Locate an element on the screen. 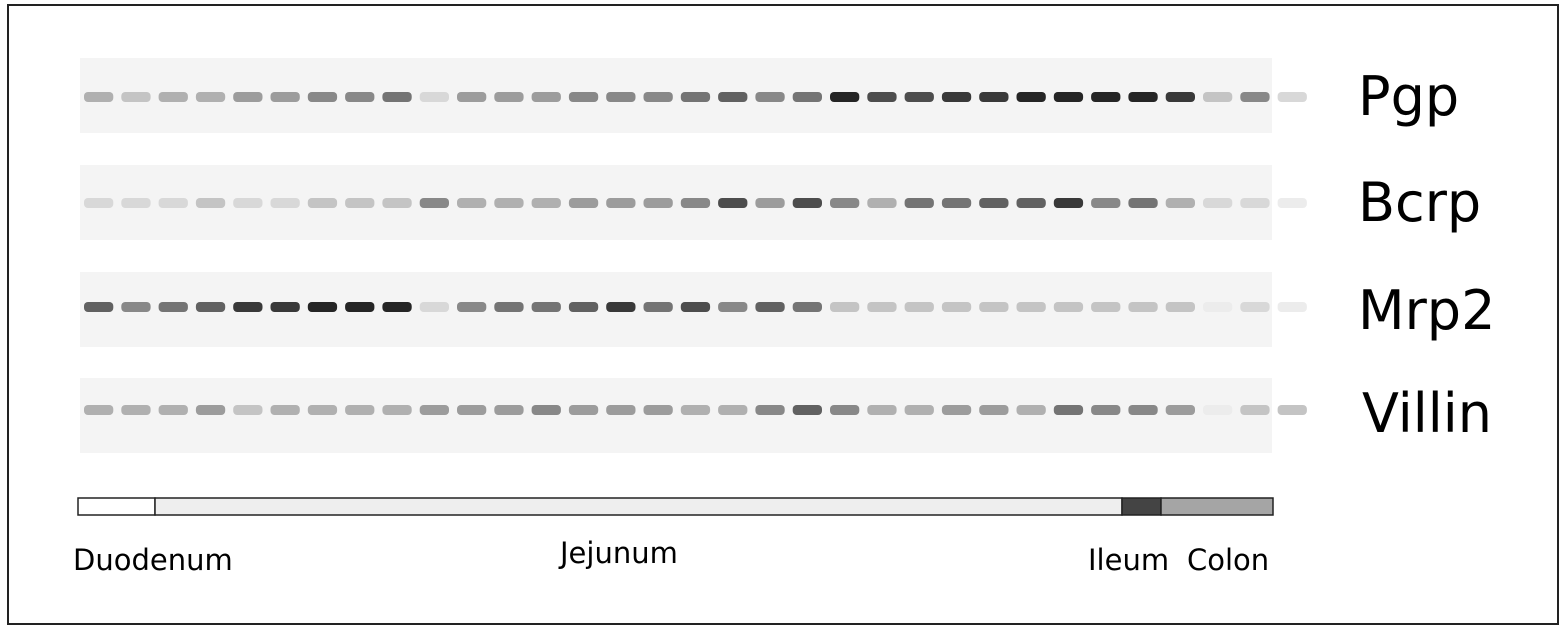  blot-label: Pgp is located at coordinates (1408, 96).